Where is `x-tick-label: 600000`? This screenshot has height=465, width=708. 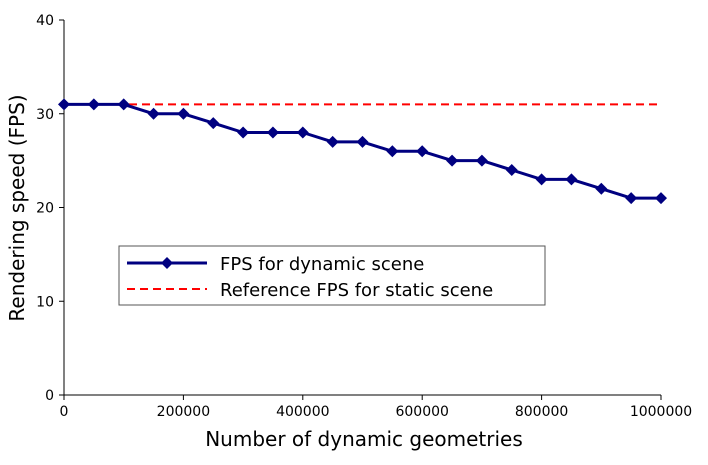 x-tick-label: 600000 is located at coordinates (421, 412).